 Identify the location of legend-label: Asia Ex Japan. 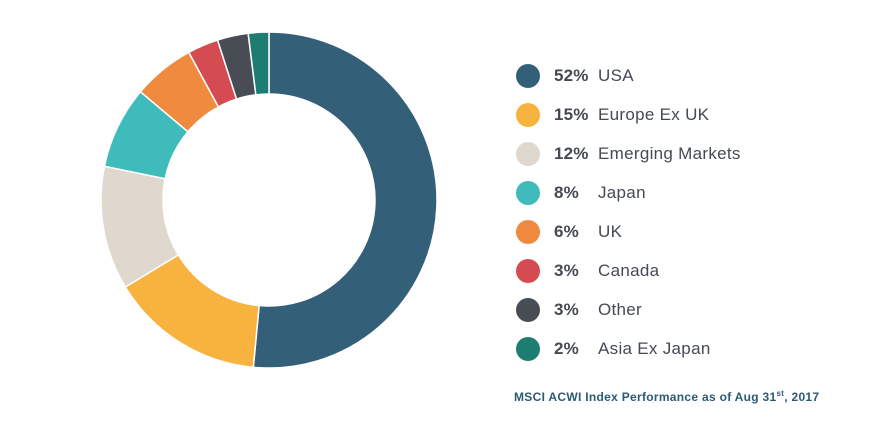
(654, 348).